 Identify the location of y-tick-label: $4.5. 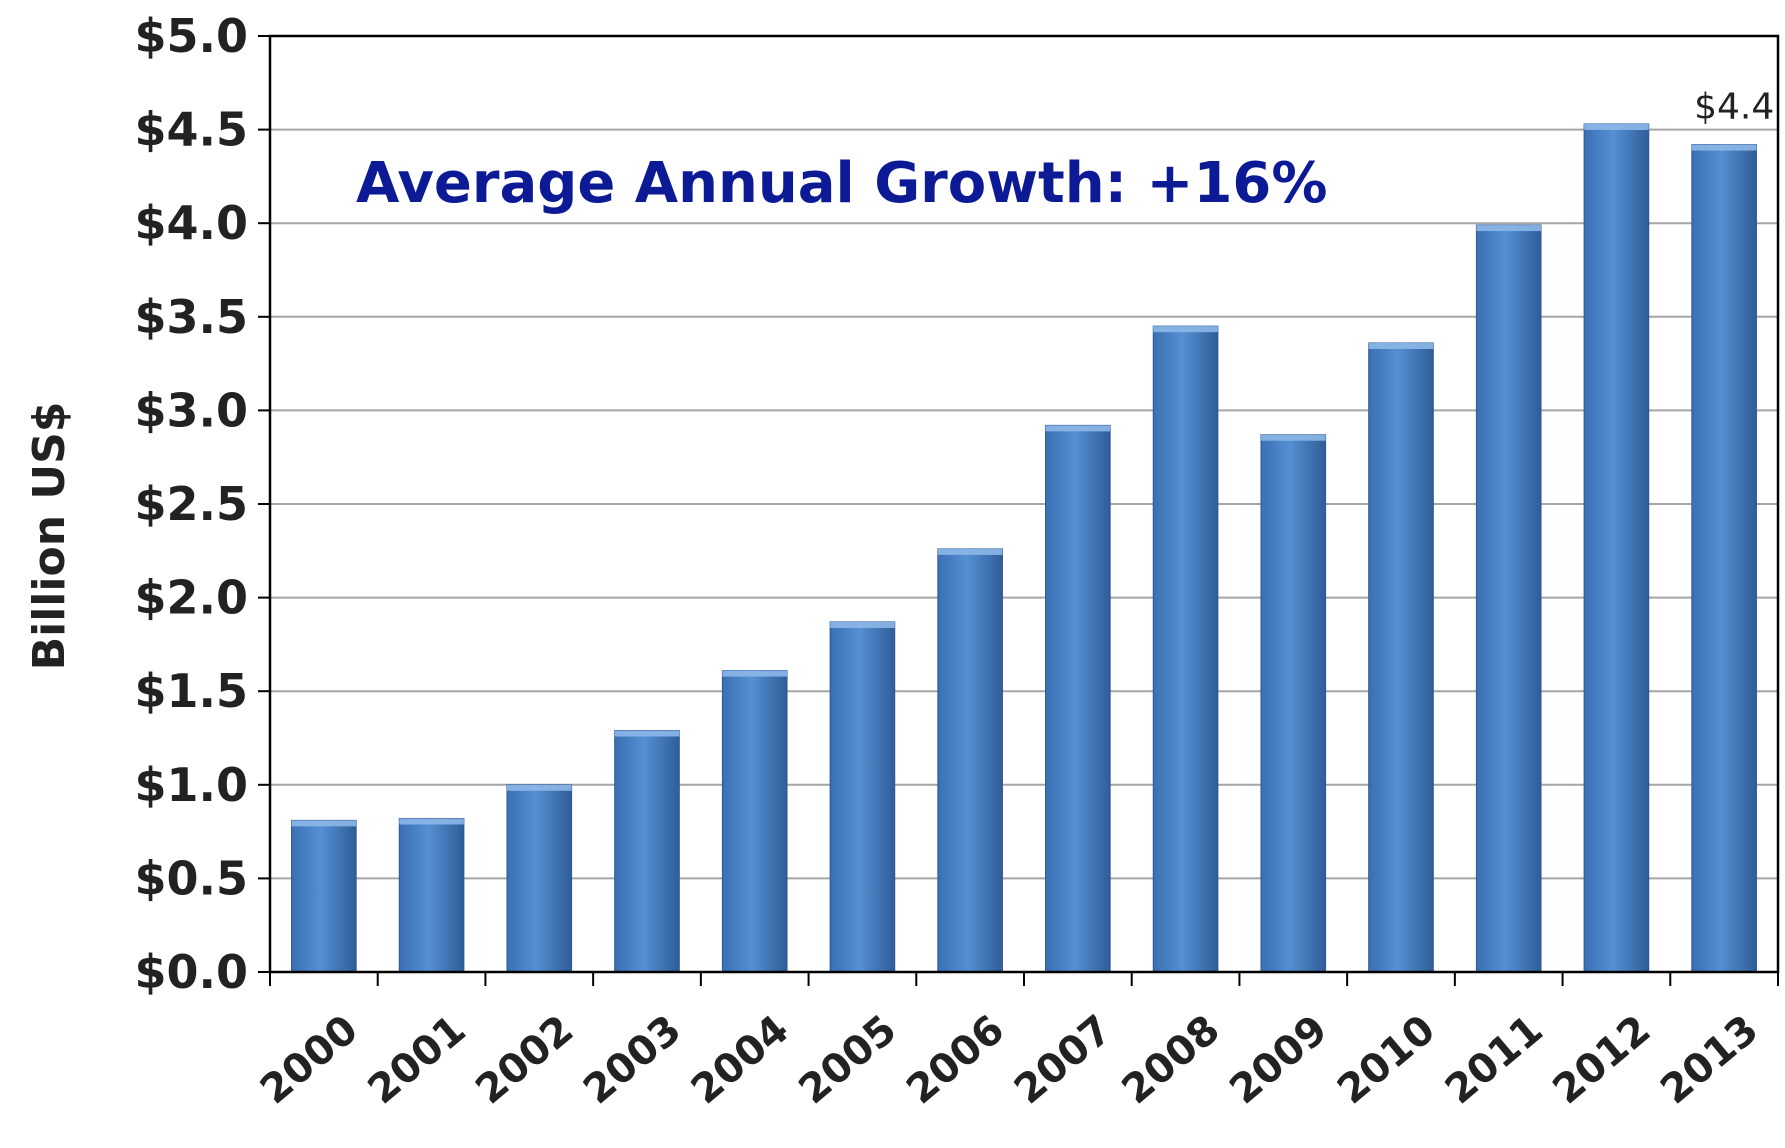
(192, 130).